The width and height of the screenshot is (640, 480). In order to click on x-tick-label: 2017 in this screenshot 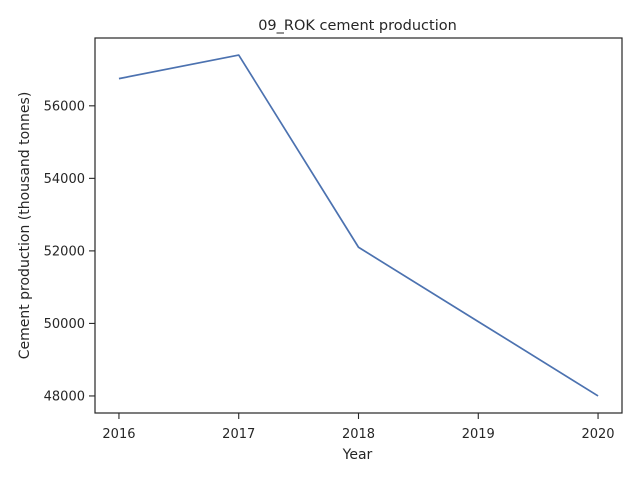, I will do `click(238, 434)`.